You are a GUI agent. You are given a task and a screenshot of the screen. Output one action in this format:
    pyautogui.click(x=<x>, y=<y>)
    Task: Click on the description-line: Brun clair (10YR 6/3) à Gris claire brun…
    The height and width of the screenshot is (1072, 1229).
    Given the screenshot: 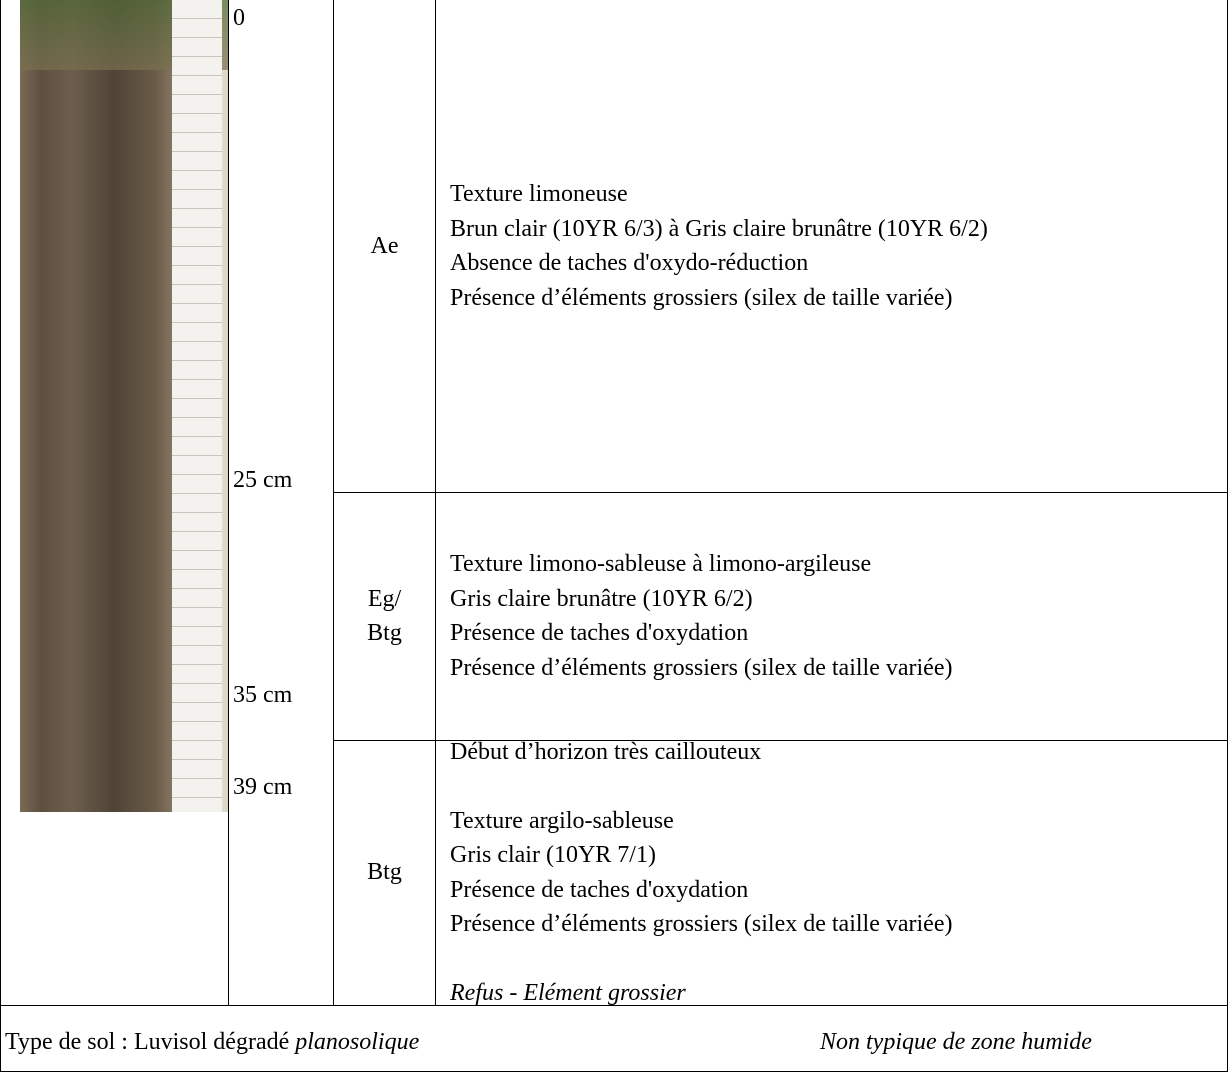 What is the action you would take?
    pyautogui.click(x=719, y=228)
    